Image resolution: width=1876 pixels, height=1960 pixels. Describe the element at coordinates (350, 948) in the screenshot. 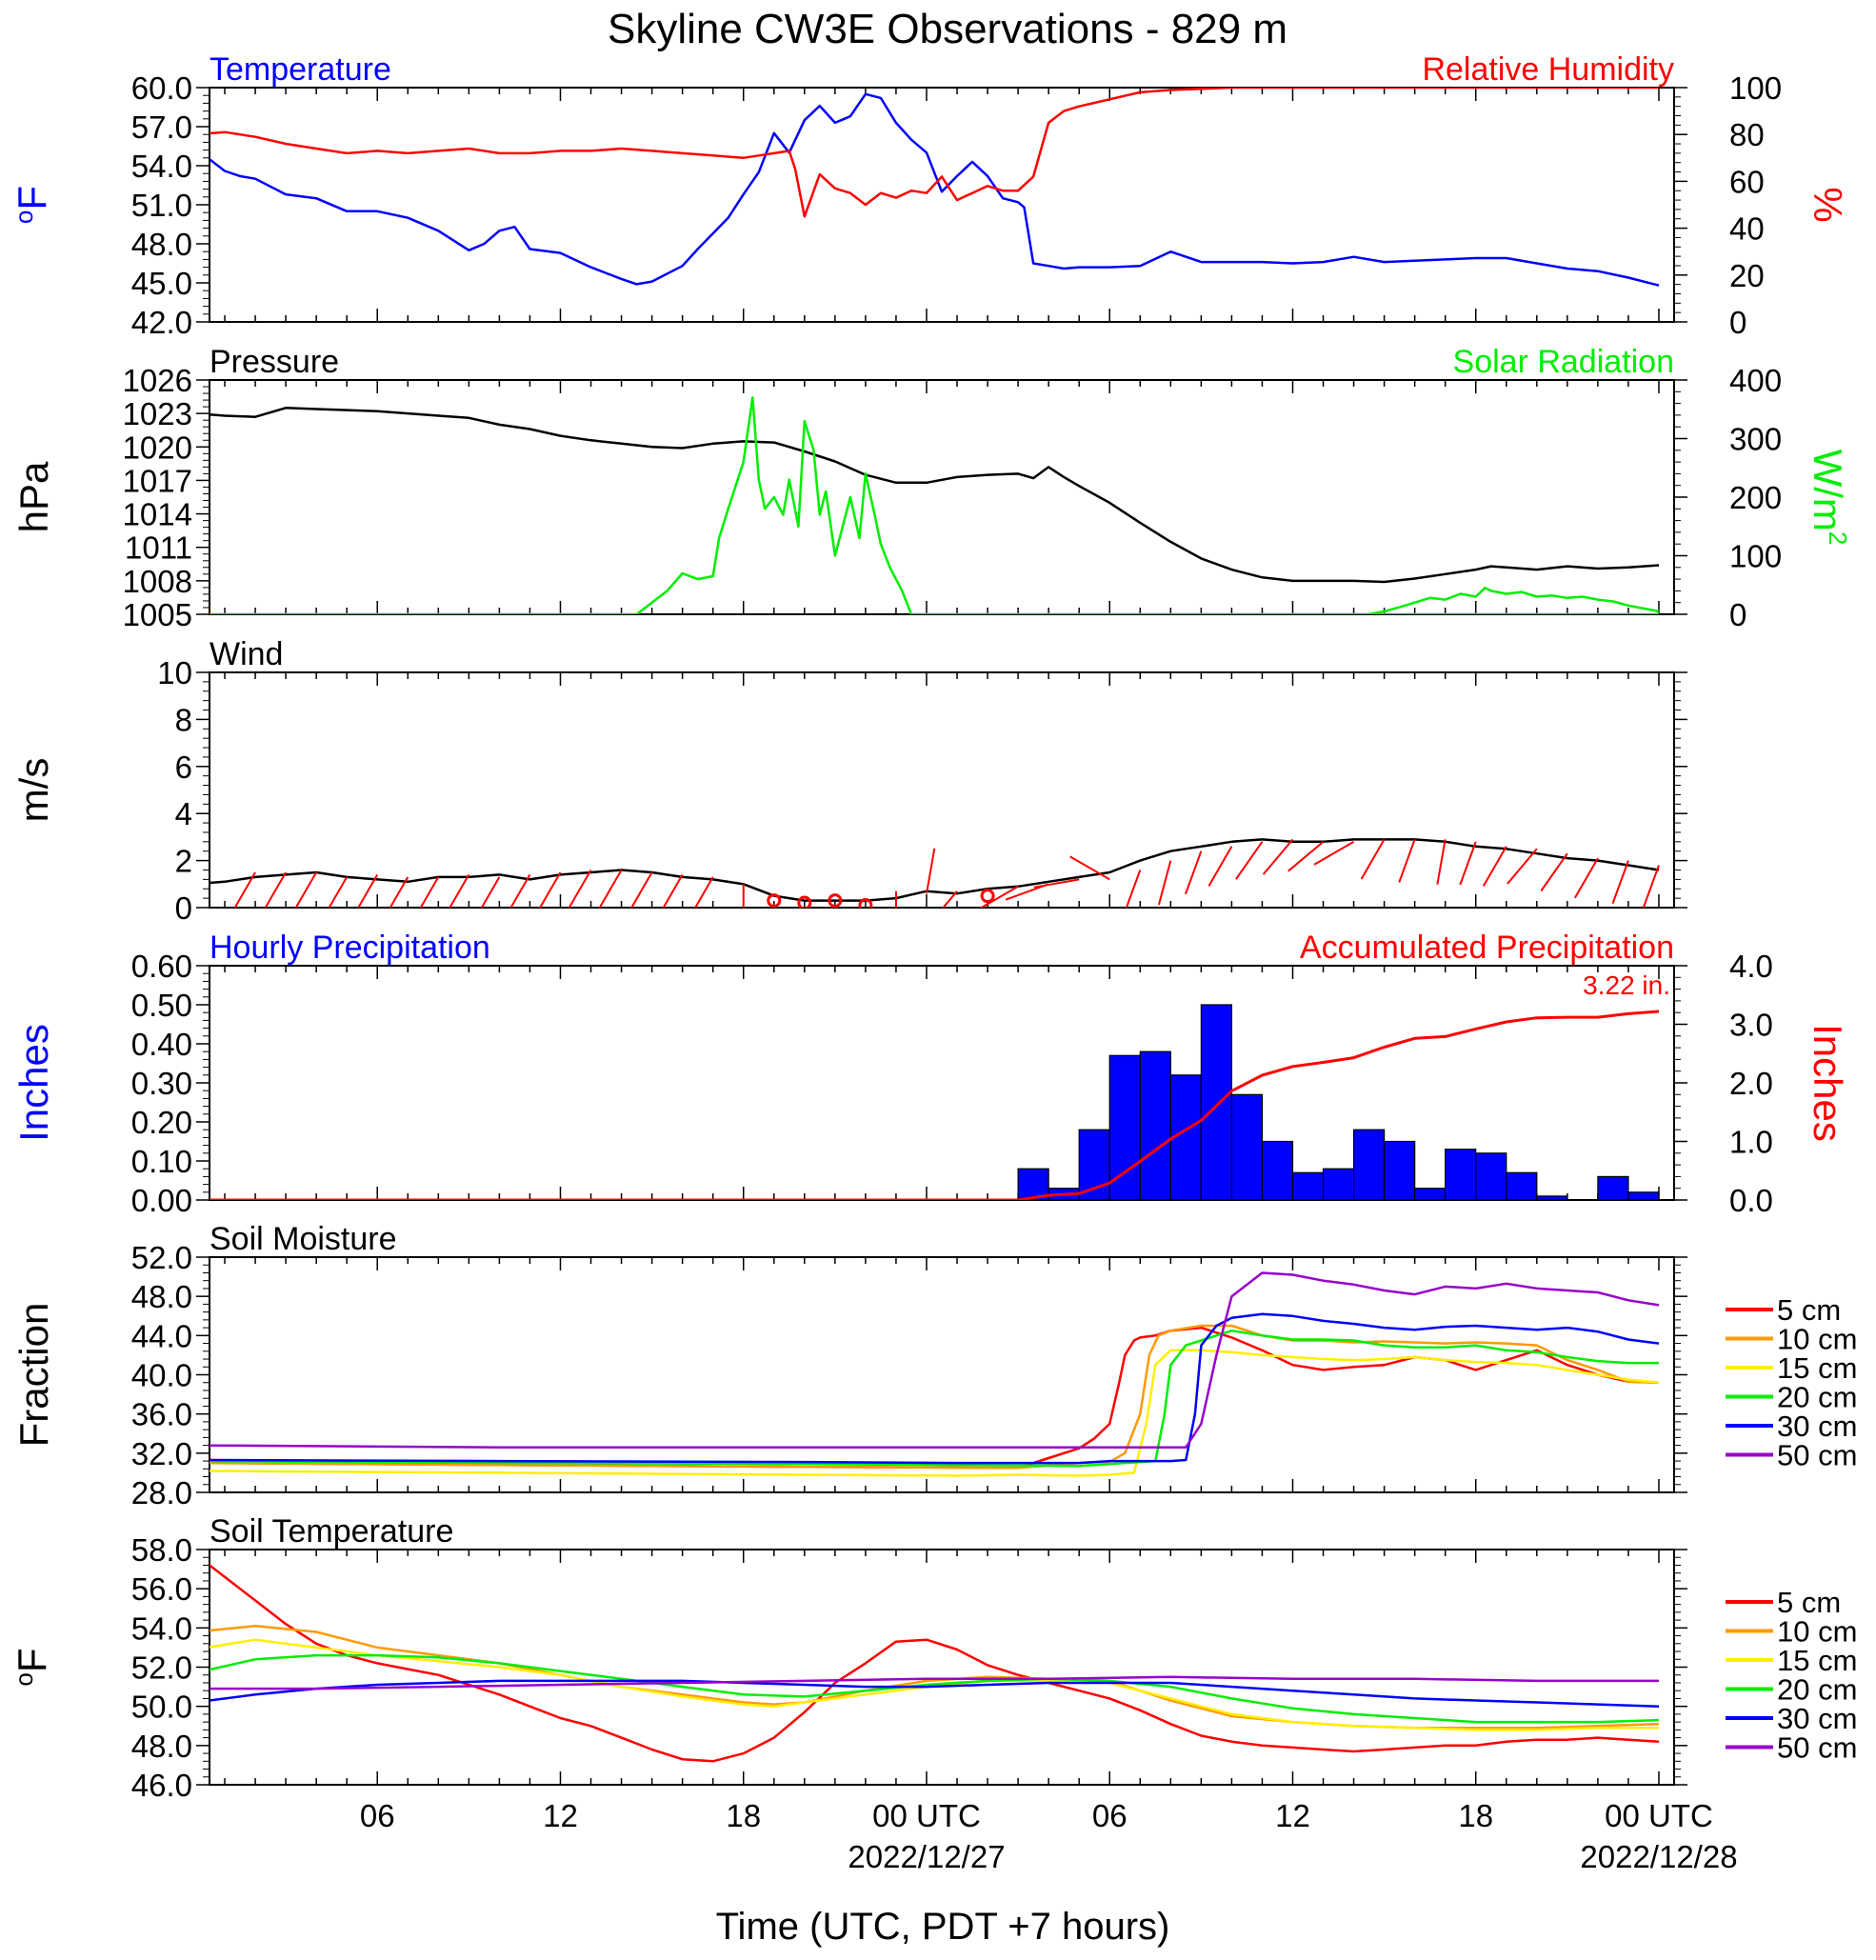

I see `panel-title-left: Hourly Precipitation` at that location.